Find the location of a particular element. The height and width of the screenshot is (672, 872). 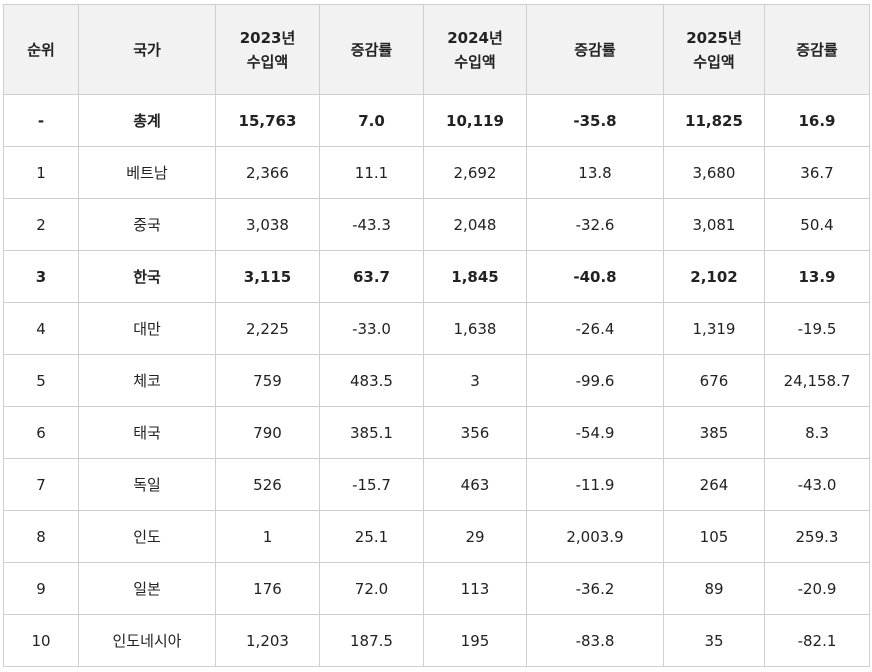

cell-import-2024: 10,119 is located at coordinates (475, 120).